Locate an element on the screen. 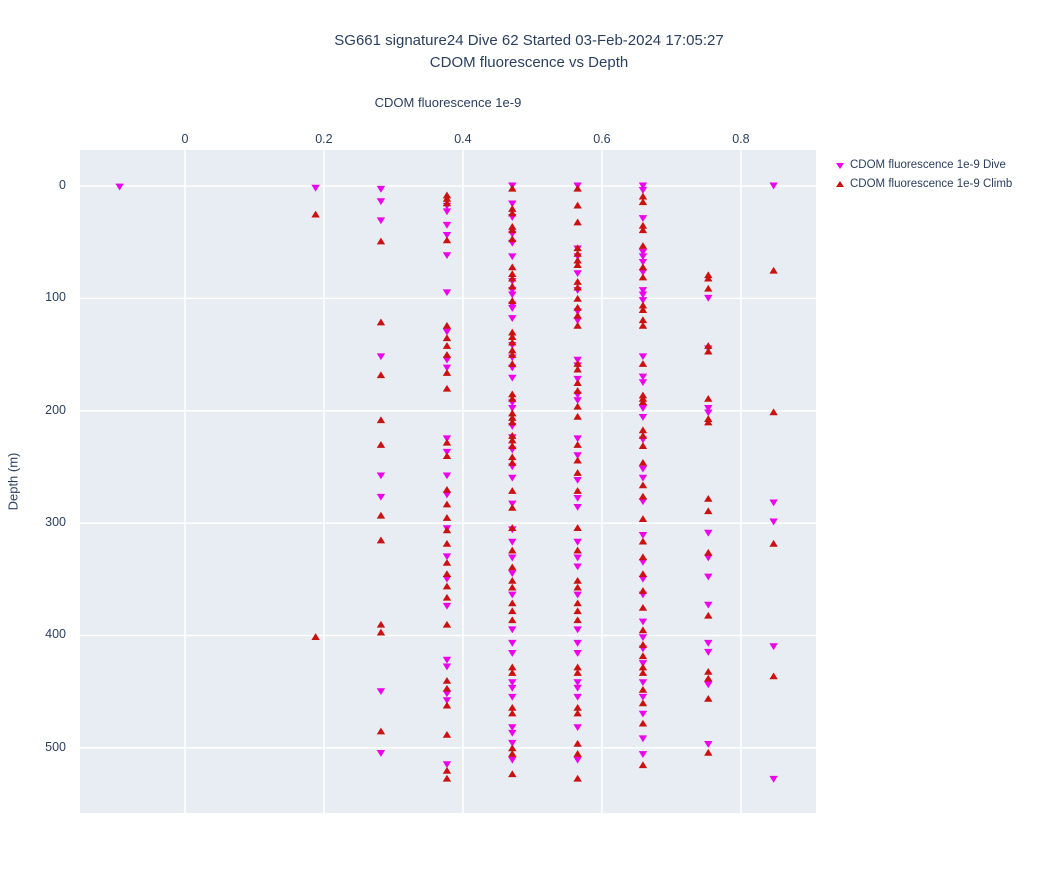 This screenshot has height=894, width=1058. y-tick-label: 100 is located at coordinates (55, 297).